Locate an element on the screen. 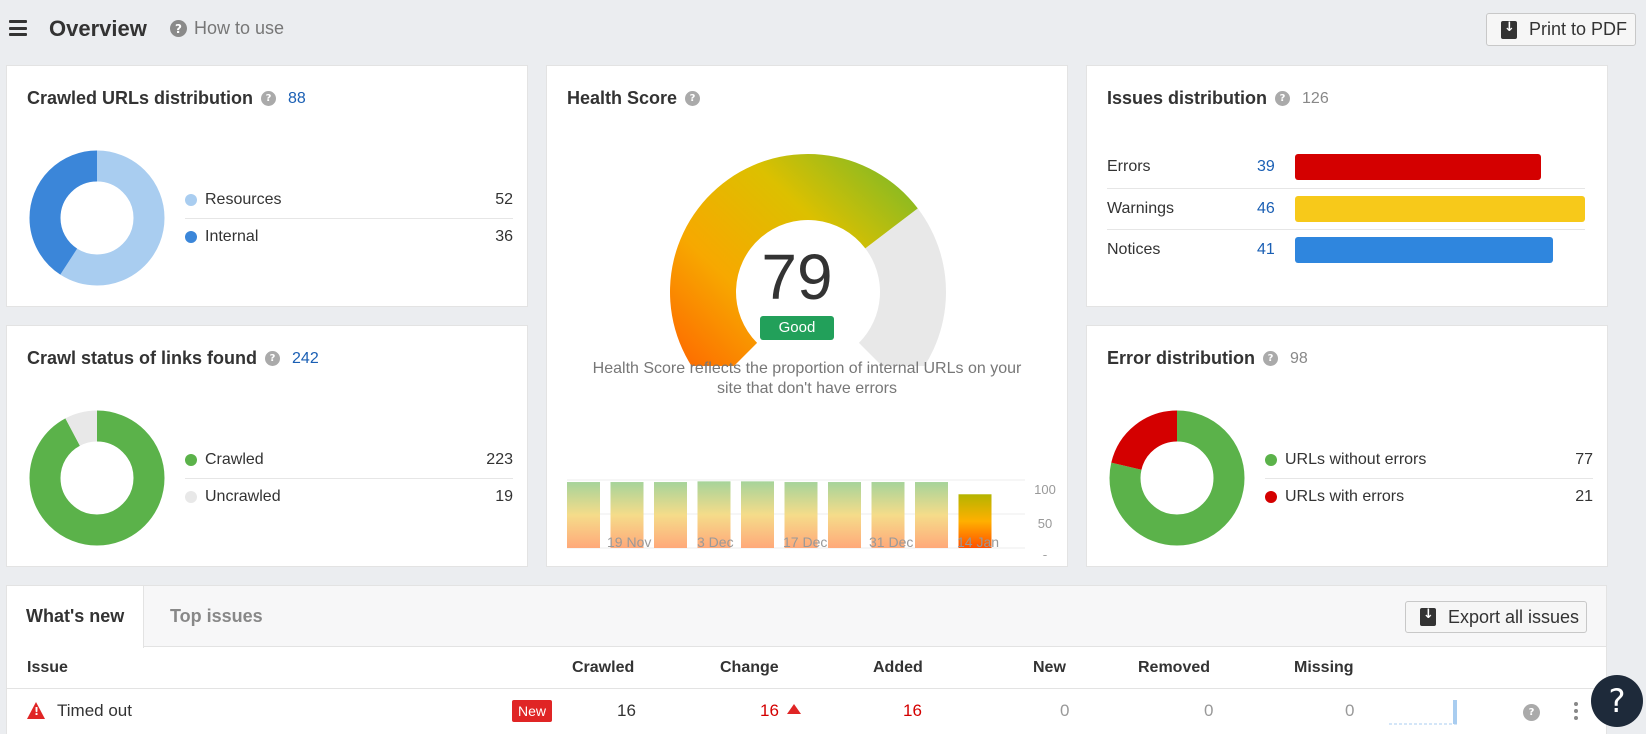 The width and height of the screenshot is (1646, 734). x-tick-label: 17 Dec is located at coordinates (805, 542).